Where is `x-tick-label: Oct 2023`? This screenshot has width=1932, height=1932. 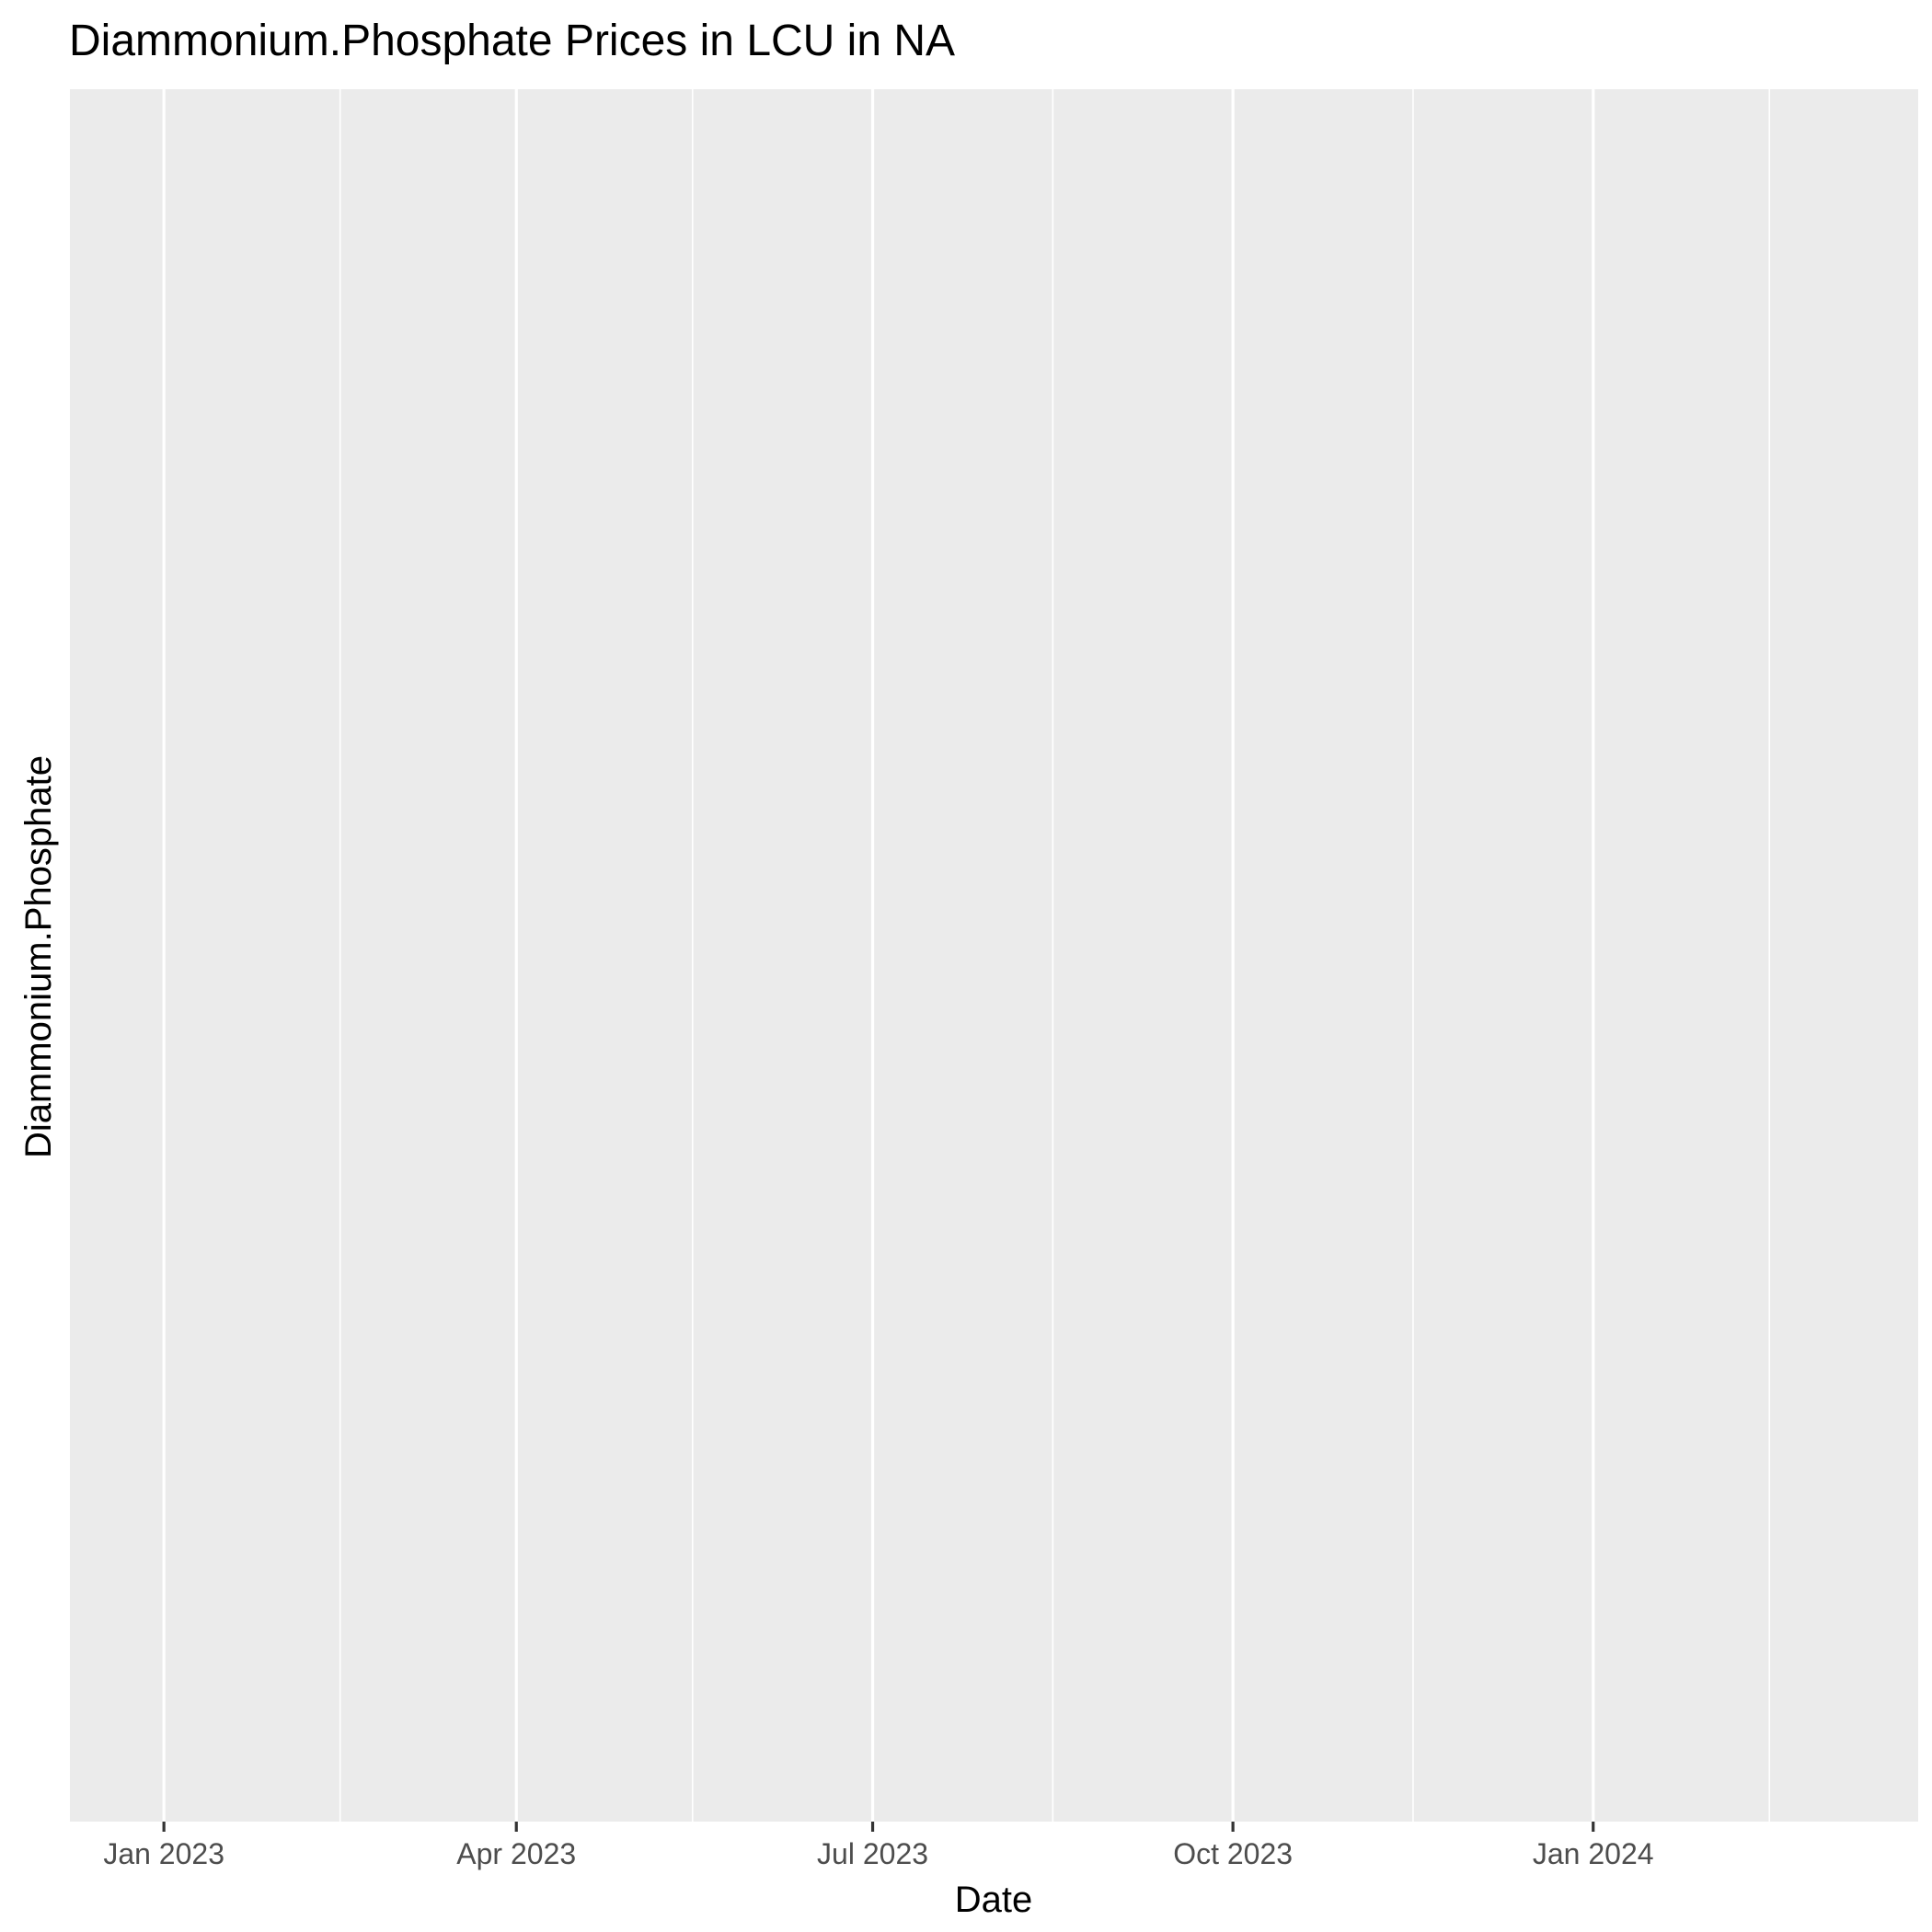
x-tick-label: Oct 2023 is located at coordinates (1233, 1853).